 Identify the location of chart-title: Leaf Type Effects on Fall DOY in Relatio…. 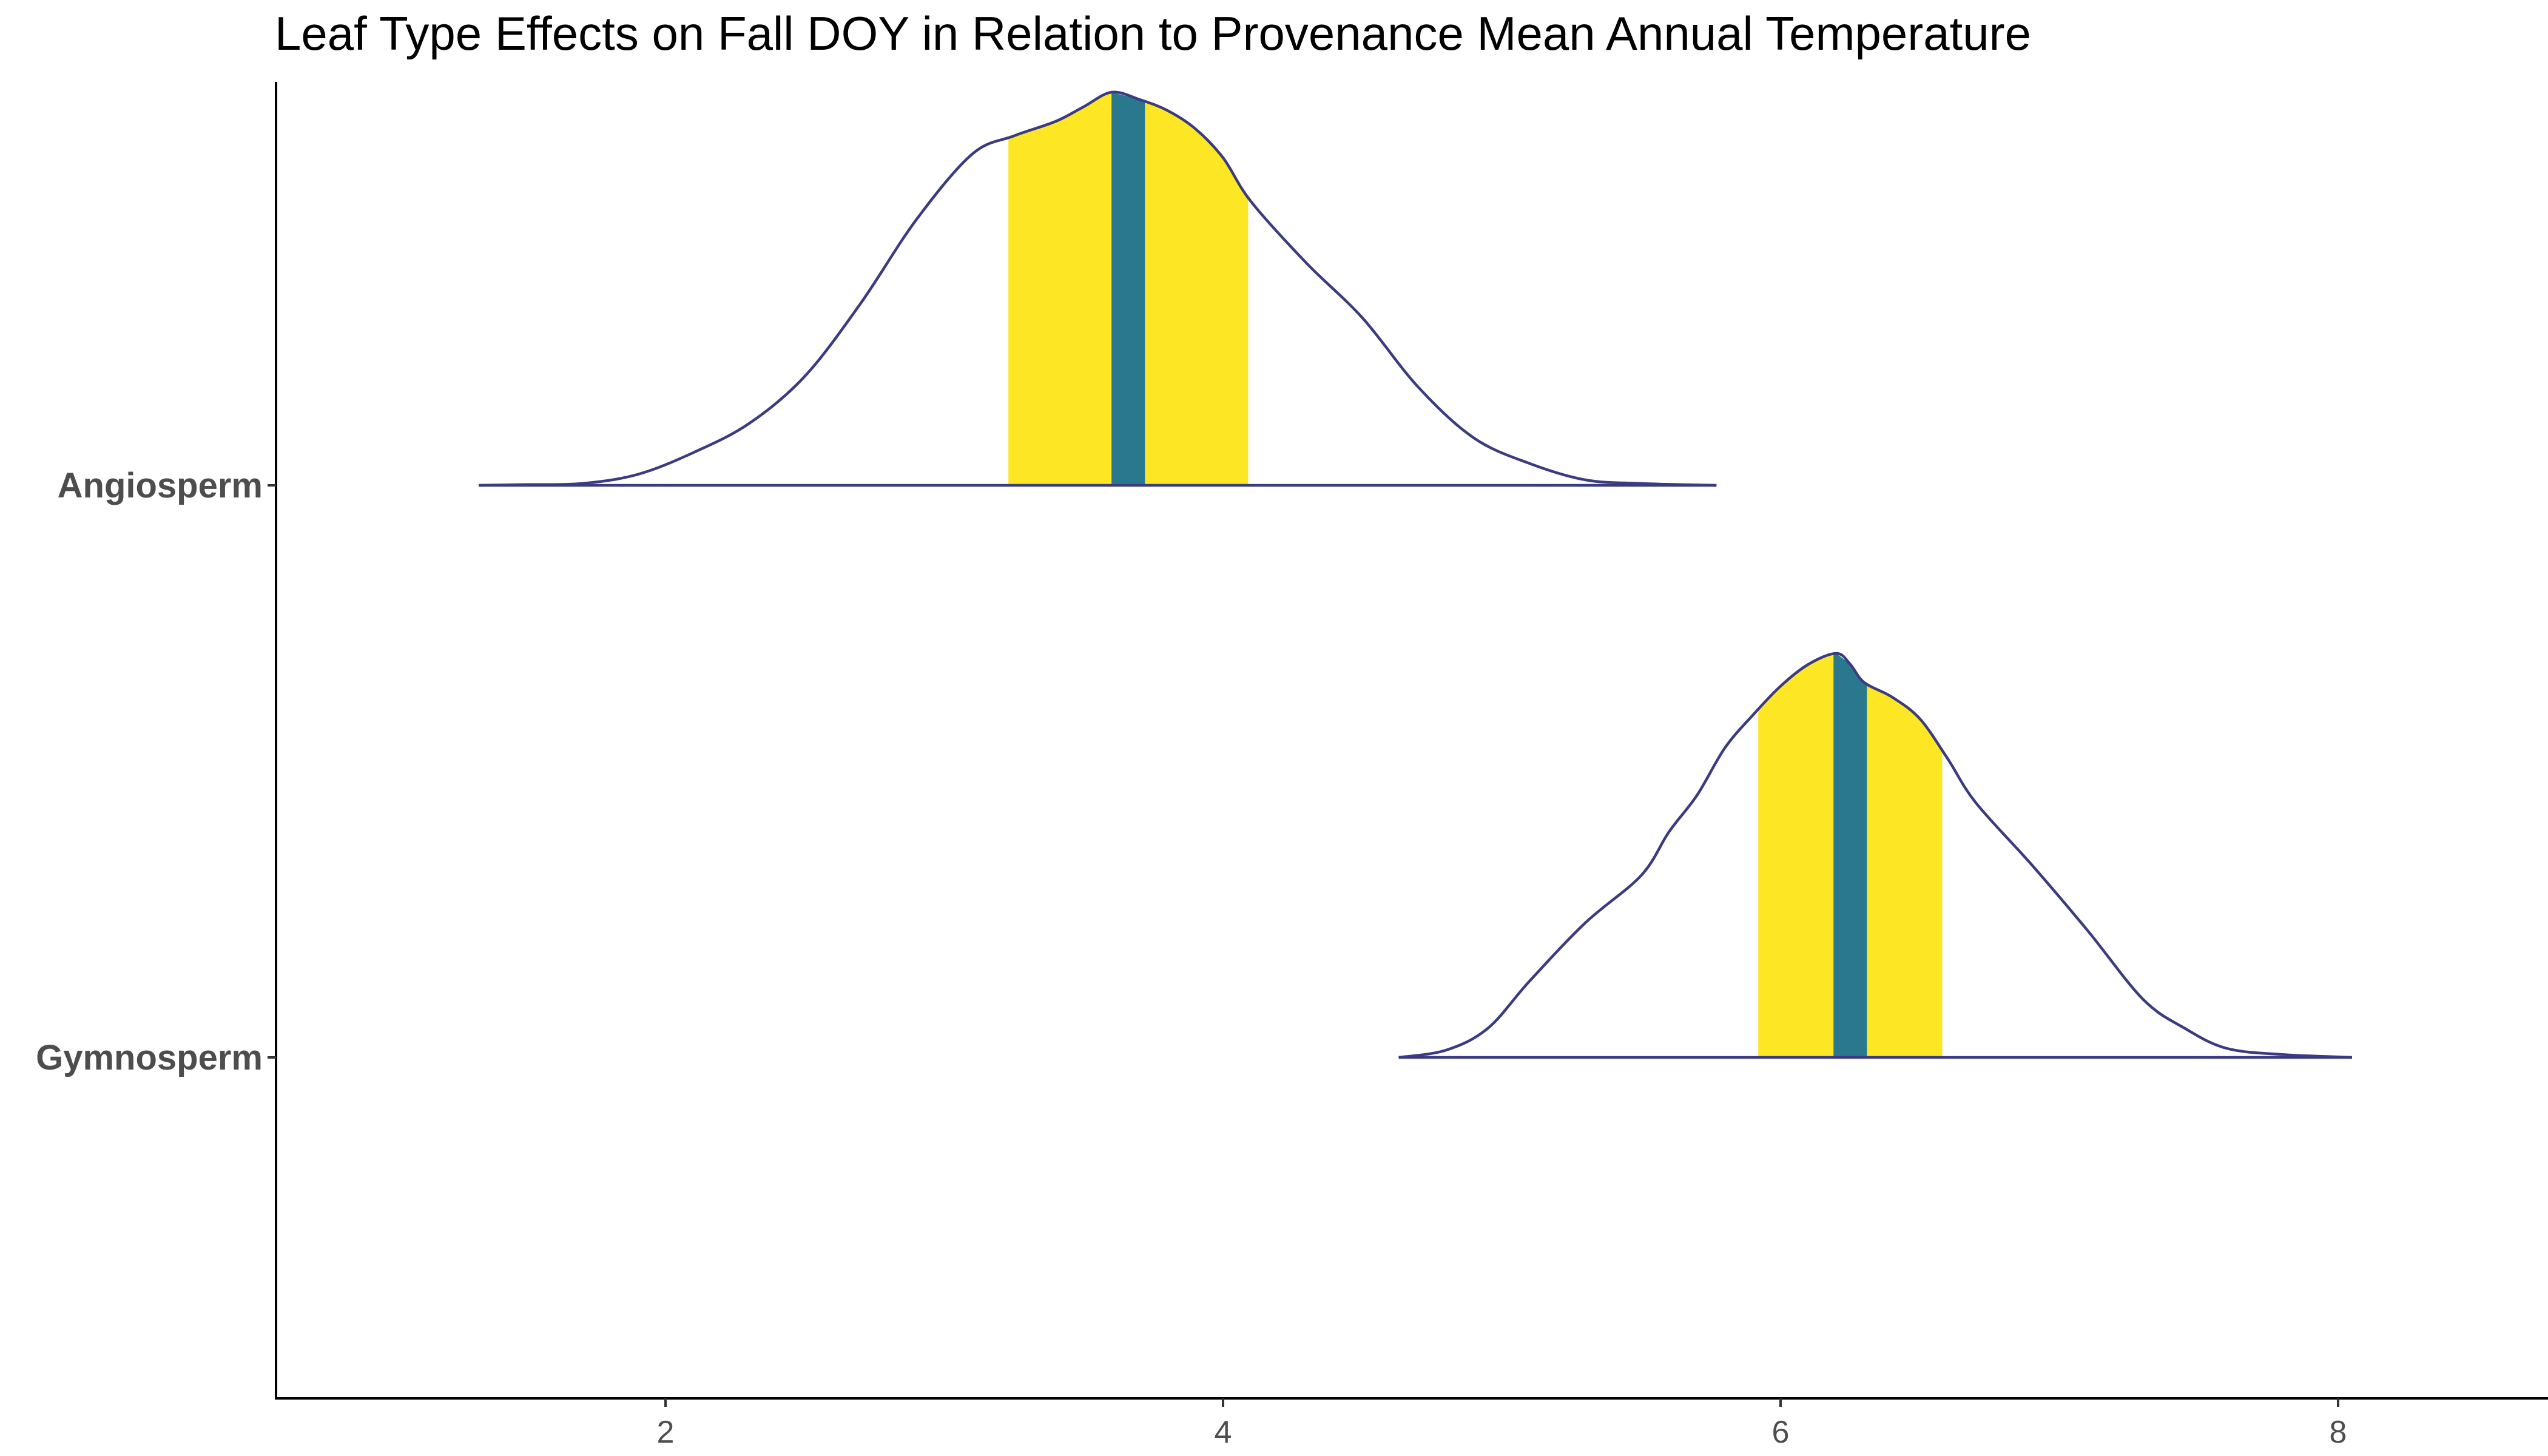
(1153, 33).